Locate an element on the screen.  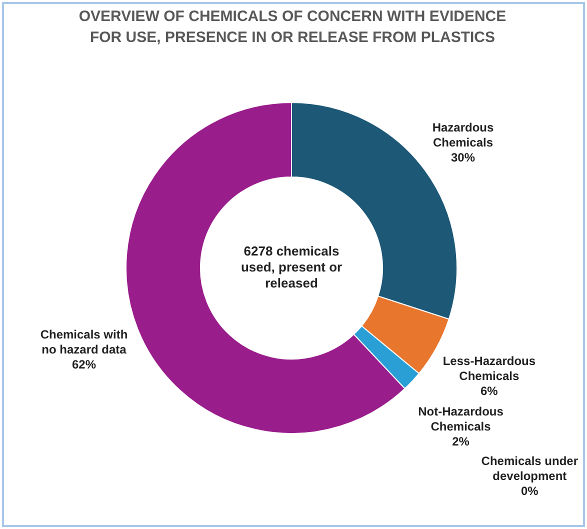
slice-label: Less-Hazardous Chemicals is located at coordinates (489, 368).